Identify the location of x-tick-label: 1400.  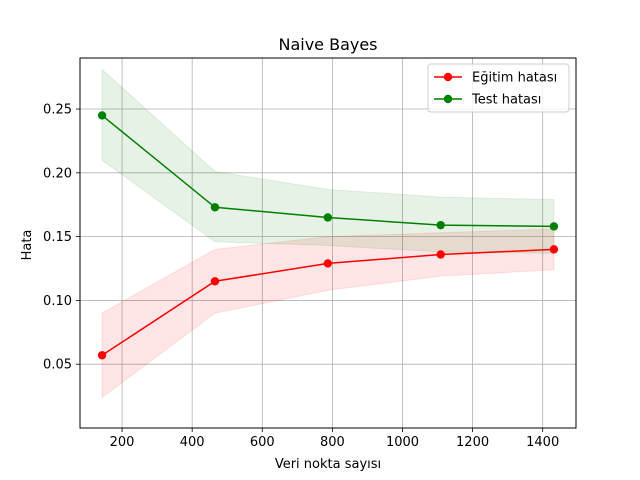
(542, 442).